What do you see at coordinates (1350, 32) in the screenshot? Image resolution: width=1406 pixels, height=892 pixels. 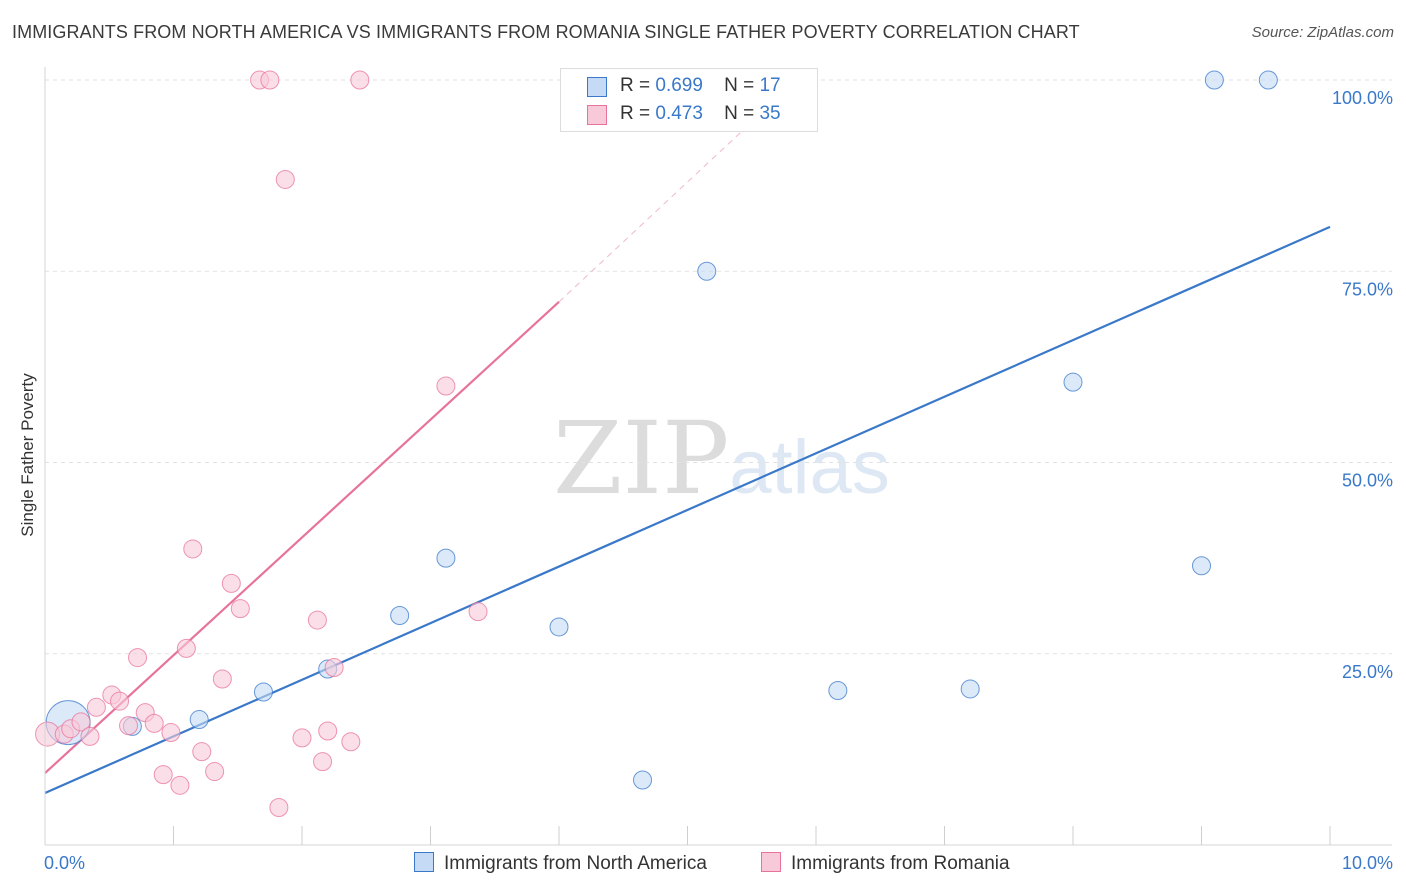 I see `source-value: ZipAtlas.com` at bounding box center [1350, 32].